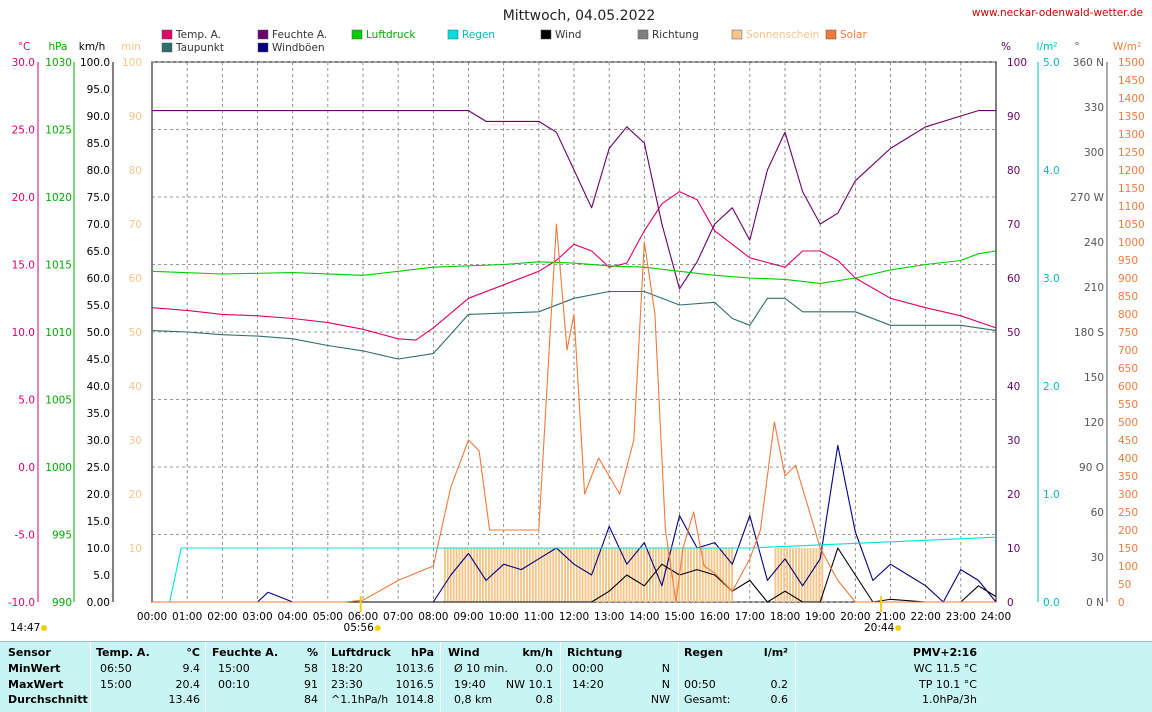 The height and width of the screenshot is (712, 1152). What do you see at coordinates (98, 117) in the screenshot?
I see `kmh-tick: 90.0` at bounding box center [98, 117].